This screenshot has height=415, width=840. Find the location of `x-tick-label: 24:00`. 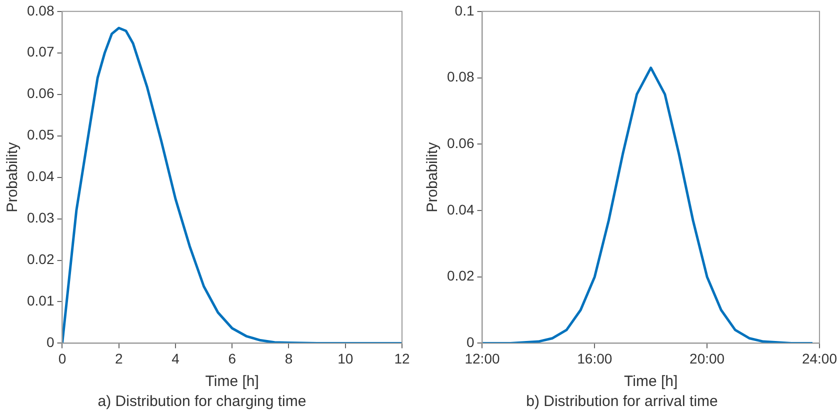

x-tick-label: 24:00 is located at coordinates (820, 358).